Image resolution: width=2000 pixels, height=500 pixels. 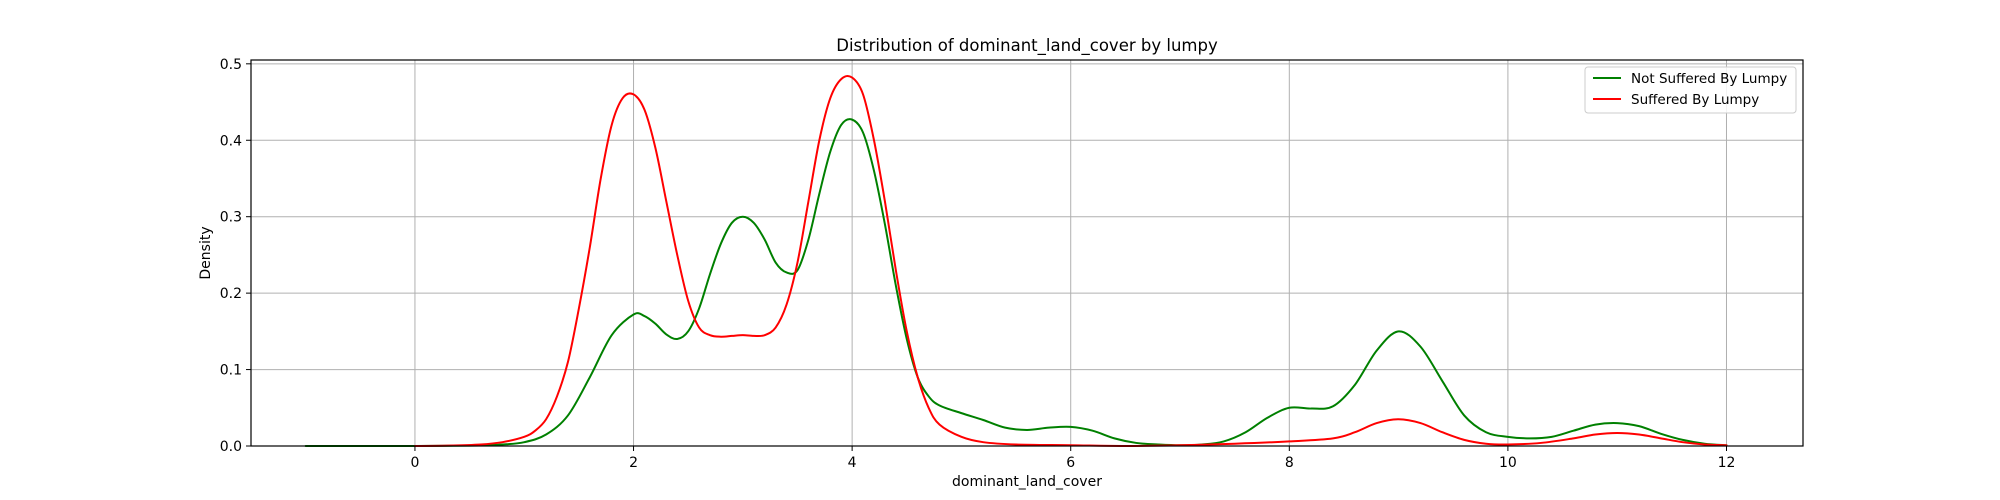 I want to click on legend-label: Suffered By Lumpy, so click(x=1695, y=100).